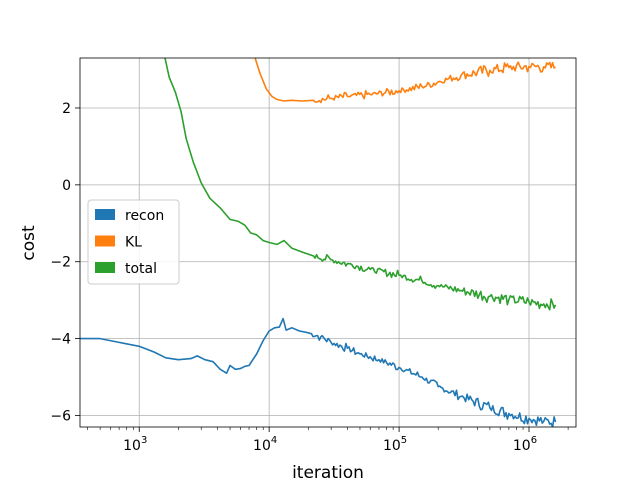  I want to click on y-tick-label: −4, so click(60, 340).